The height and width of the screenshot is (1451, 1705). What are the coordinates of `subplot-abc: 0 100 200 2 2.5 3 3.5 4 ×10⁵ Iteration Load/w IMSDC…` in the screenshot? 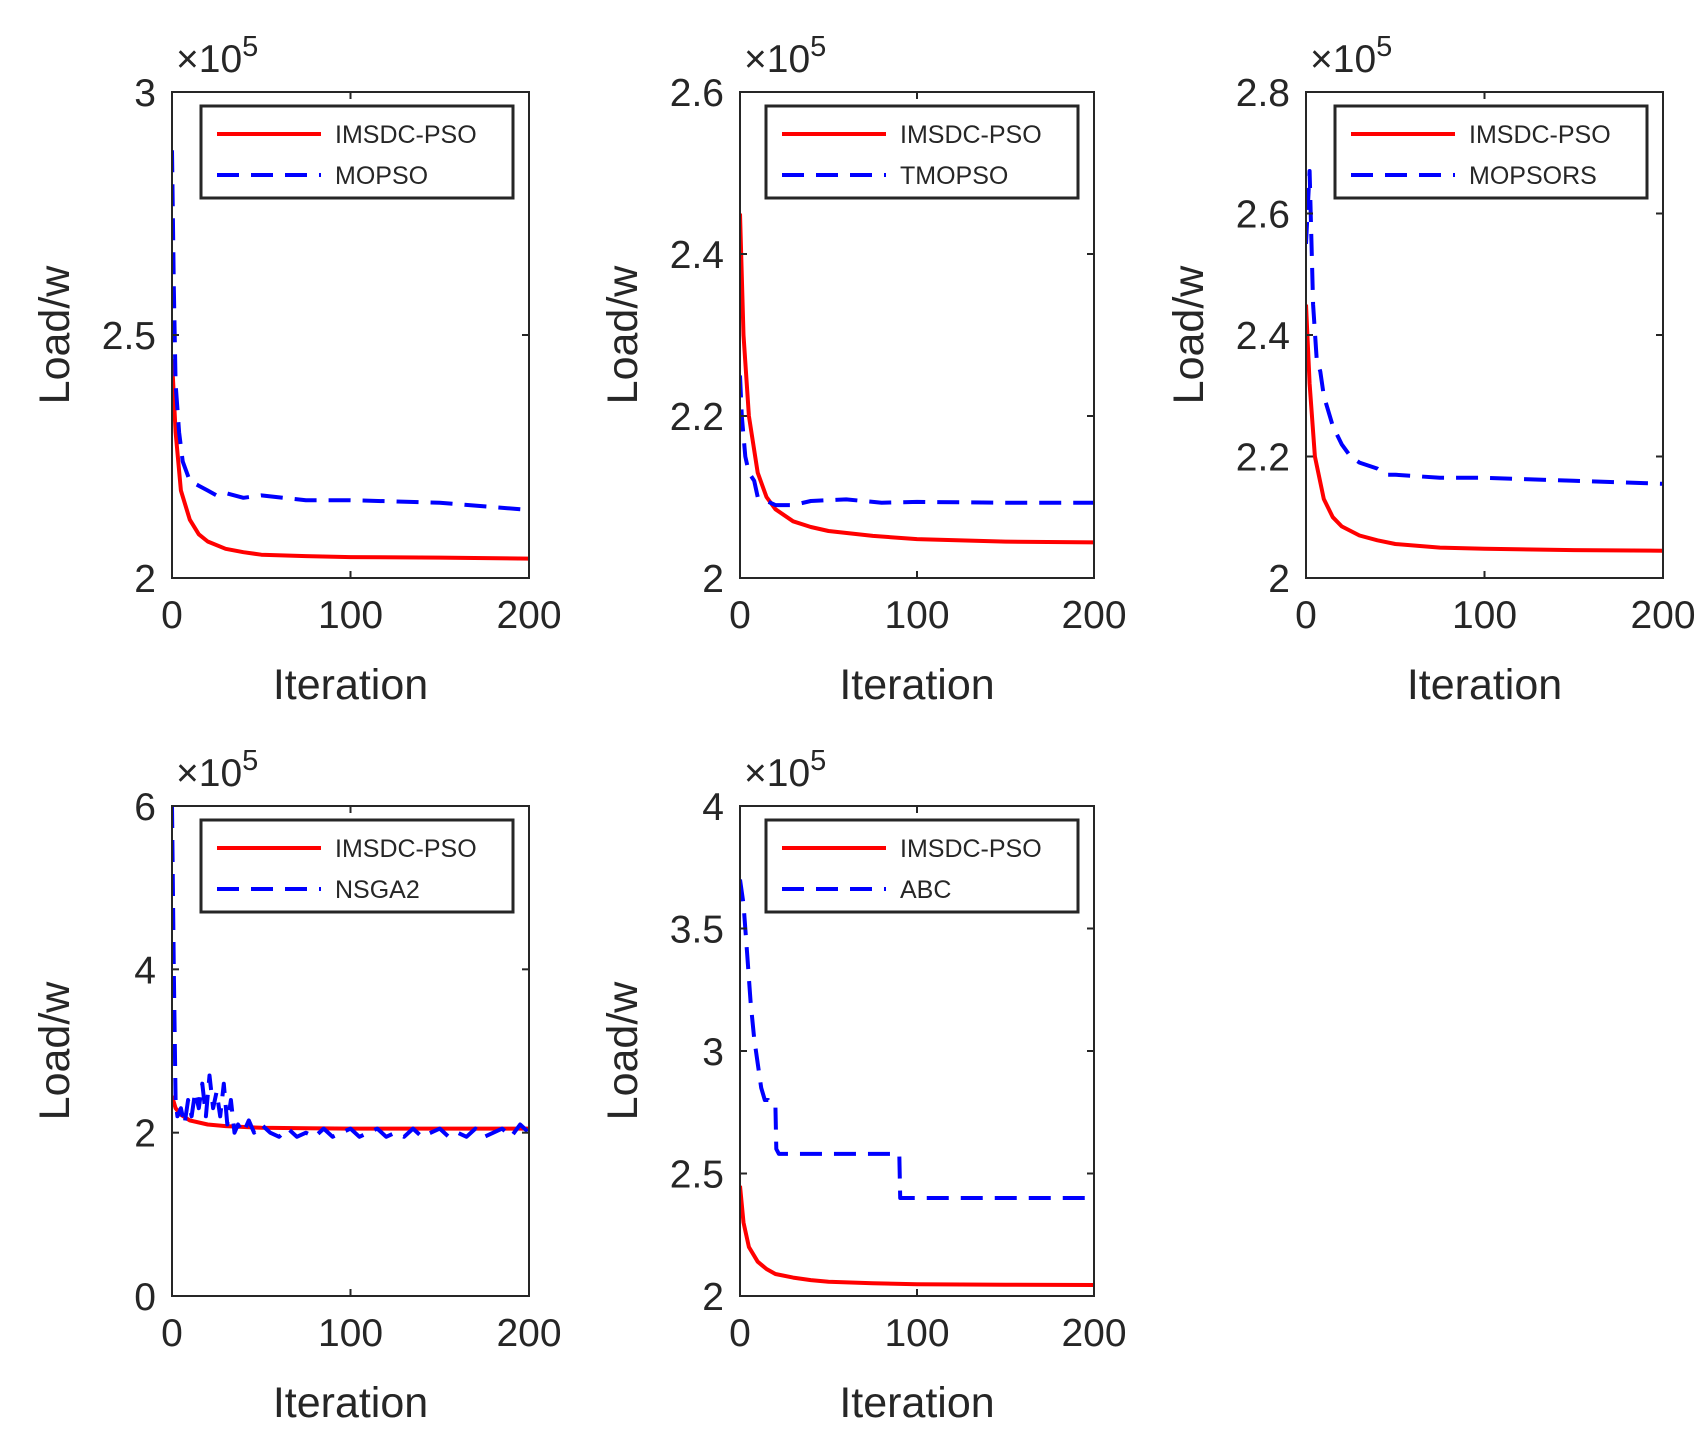 It's located at (863, 1086).